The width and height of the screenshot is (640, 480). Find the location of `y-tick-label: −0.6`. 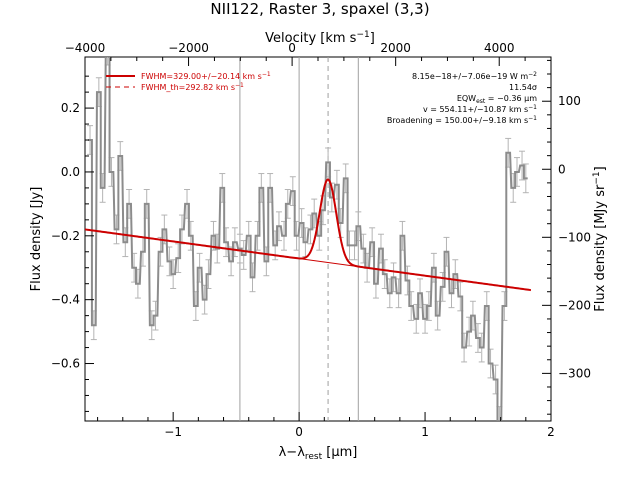

y-tick-label: −0.6 is located at coordinates (65, 364).